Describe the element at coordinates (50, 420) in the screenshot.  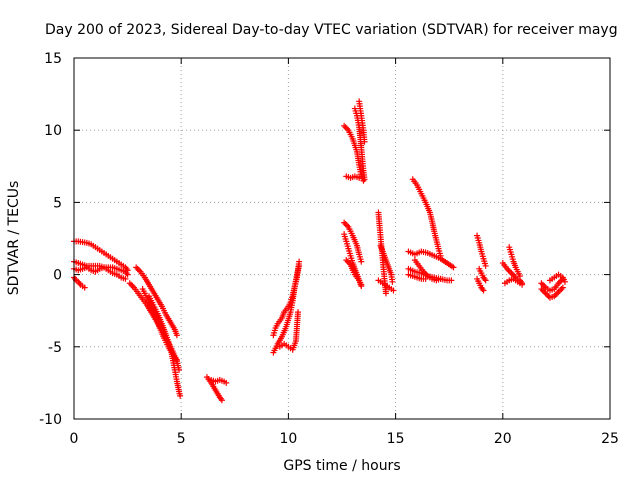
I see `y-tick-label: -10` at that location.